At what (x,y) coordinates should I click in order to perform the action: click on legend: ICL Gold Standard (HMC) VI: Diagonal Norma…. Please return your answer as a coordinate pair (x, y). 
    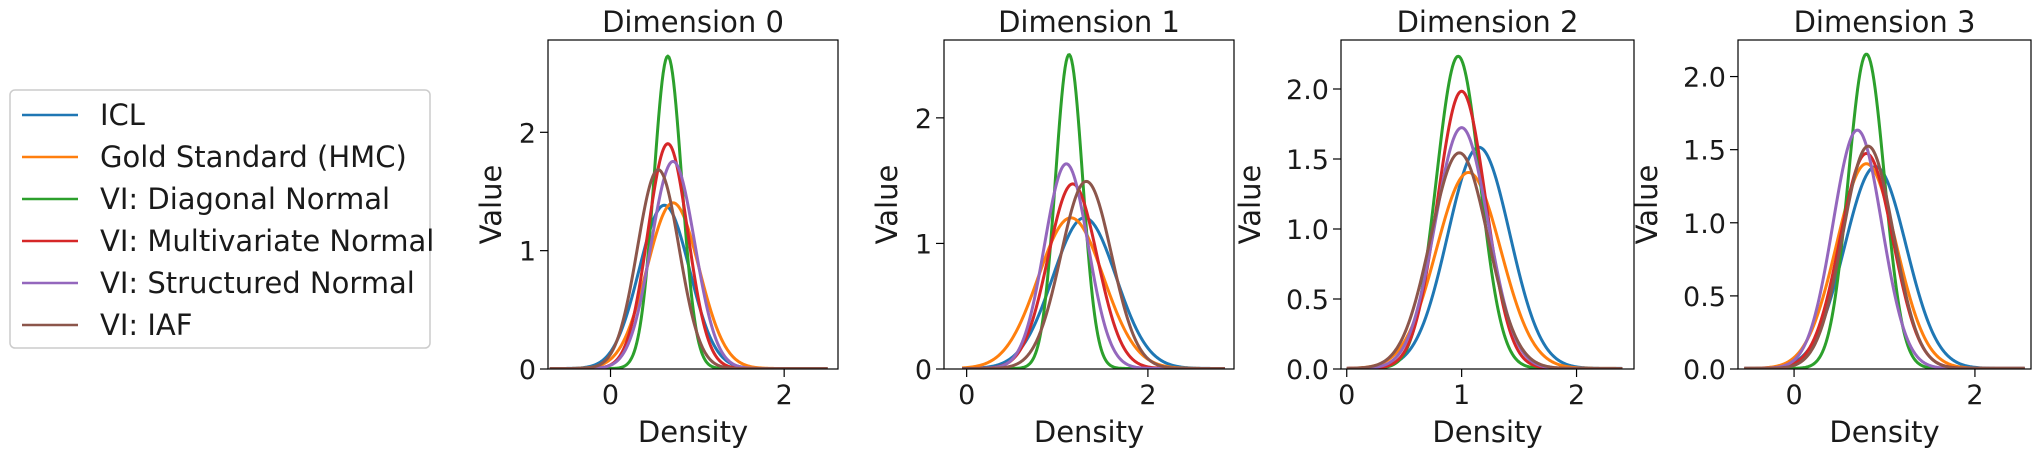
    Looking at the image, I should click on (221, 219).